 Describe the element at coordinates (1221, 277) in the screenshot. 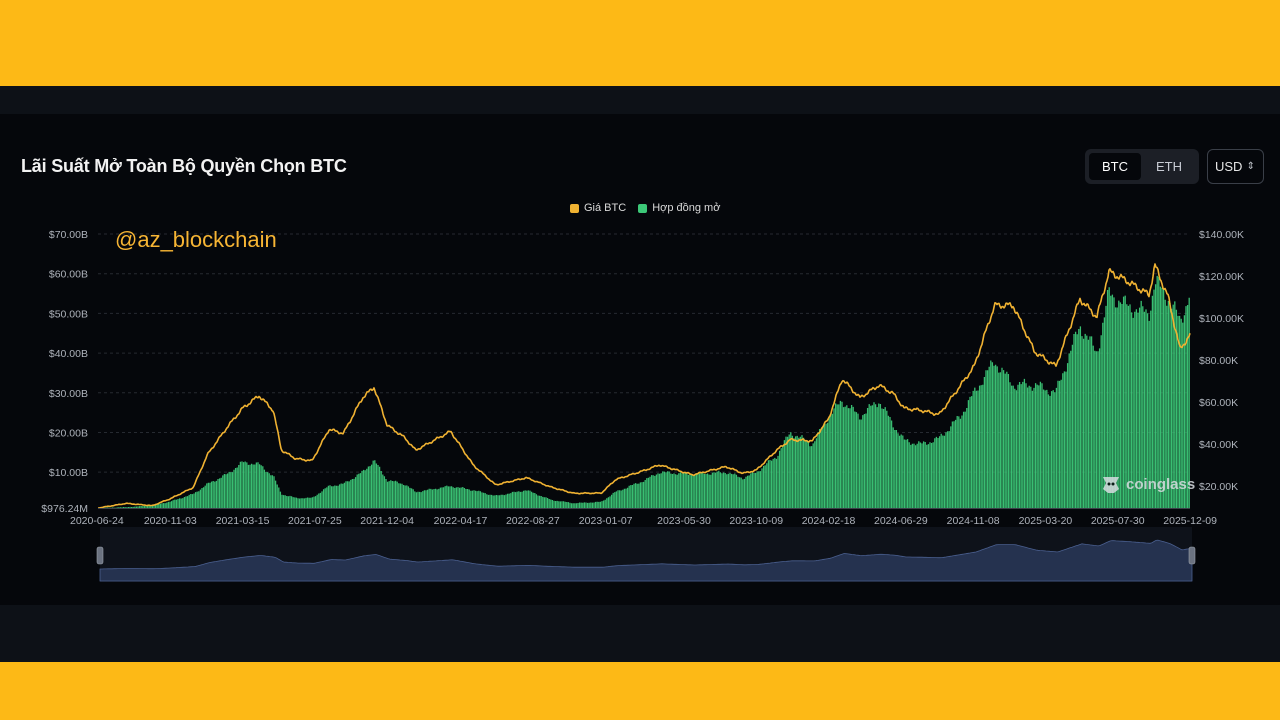

I see `y-right-tick-label: $120.00K` at that location.